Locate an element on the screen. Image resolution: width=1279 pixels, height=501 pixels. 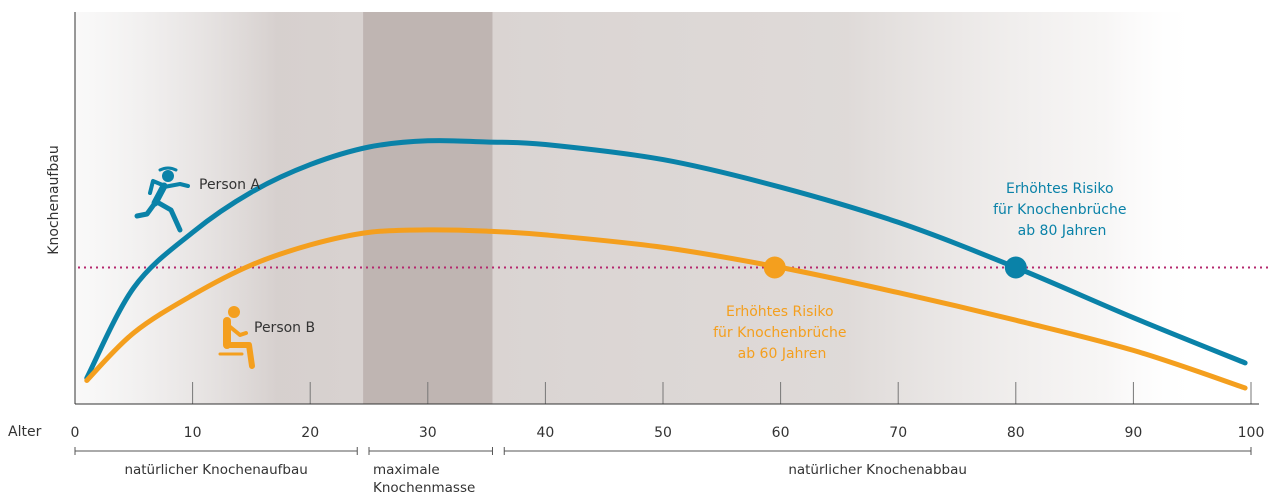
x-tick-label-100: 100 is located at coordinates (1251, 433).